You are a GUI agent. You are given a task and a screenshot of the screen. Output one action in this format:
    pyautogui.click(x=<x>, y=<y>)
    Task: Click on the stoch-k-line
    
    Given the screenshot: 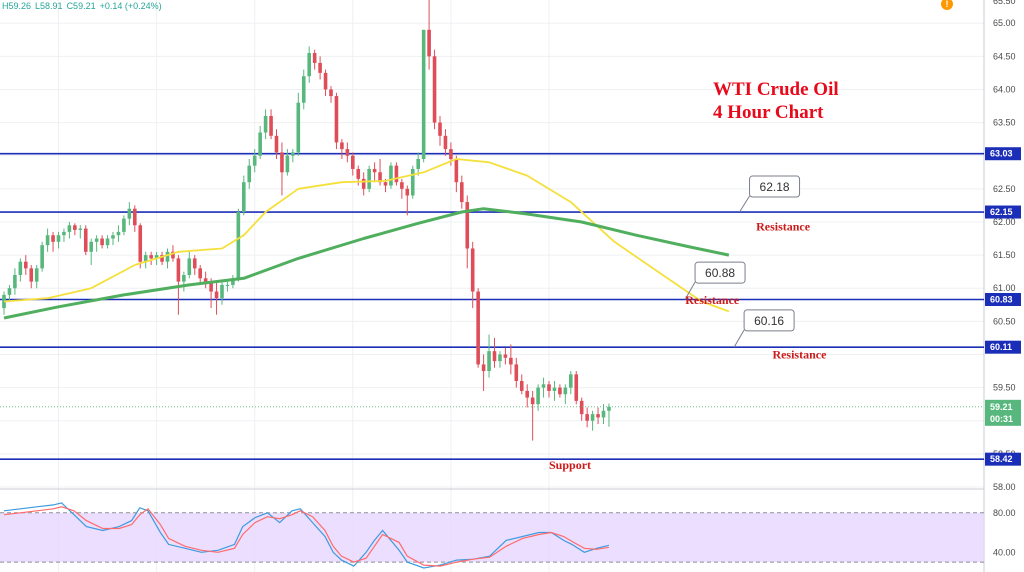 What is the action you would take?
    pyautogui.click(x=306, y=535)
    